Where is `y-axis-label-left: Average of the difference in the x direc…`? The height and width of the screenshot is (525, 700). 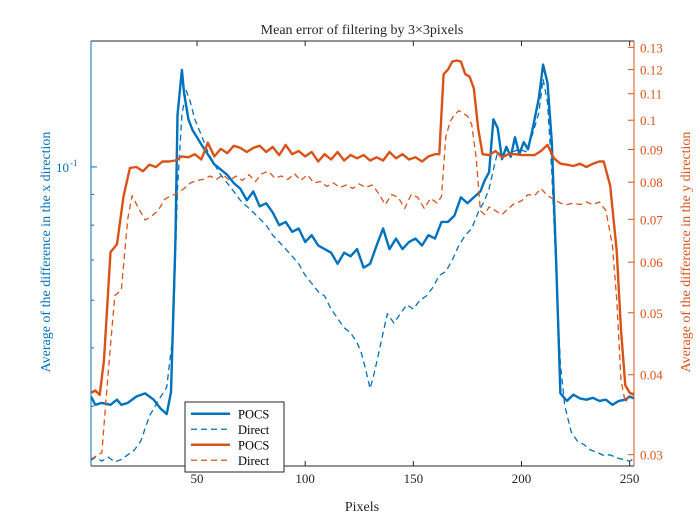 y-axis-label-left: Average of the difference in the x direc… is located at coordinates (46, 252).